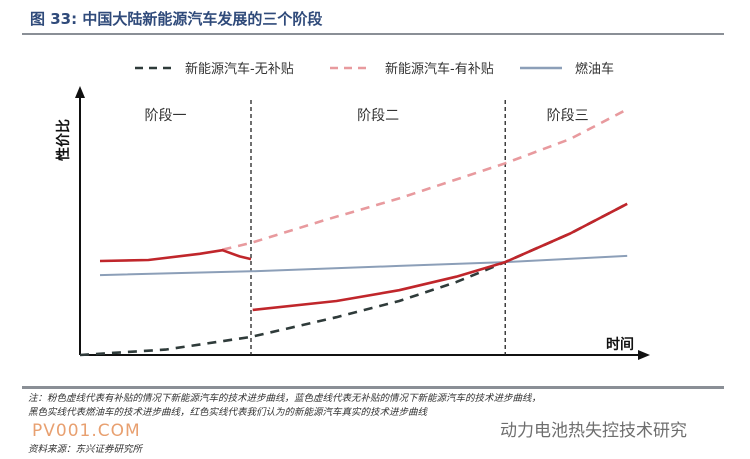  What do you see at coordinates (568, 116) in the screenshot?
I see `stage-label-3: 阶段三` at bounding box center [568, 116].